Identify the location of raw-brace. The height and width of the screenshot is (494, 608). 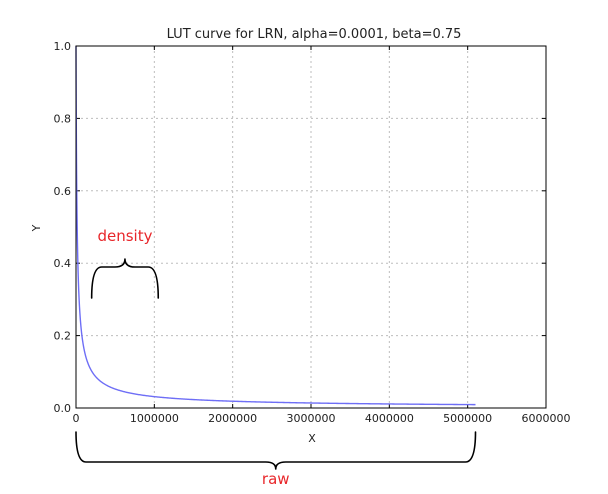
(276, 450).